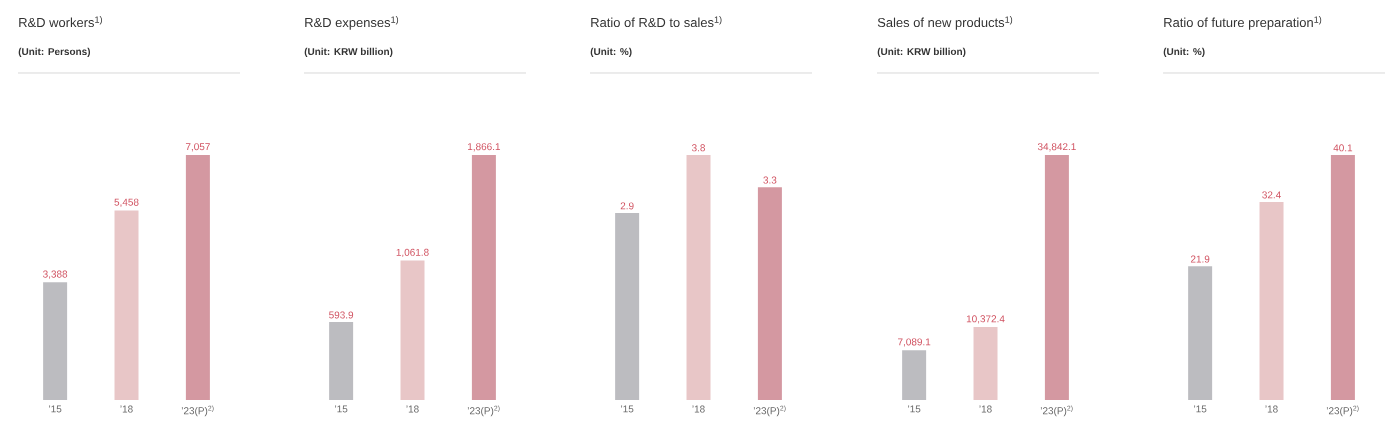 This screenshot has width=1394, height=430. What do you see at coordinates (1056, 147) in the screenshot?
I see `data-label: 34,842.1` at bounding box center [1056, 147].